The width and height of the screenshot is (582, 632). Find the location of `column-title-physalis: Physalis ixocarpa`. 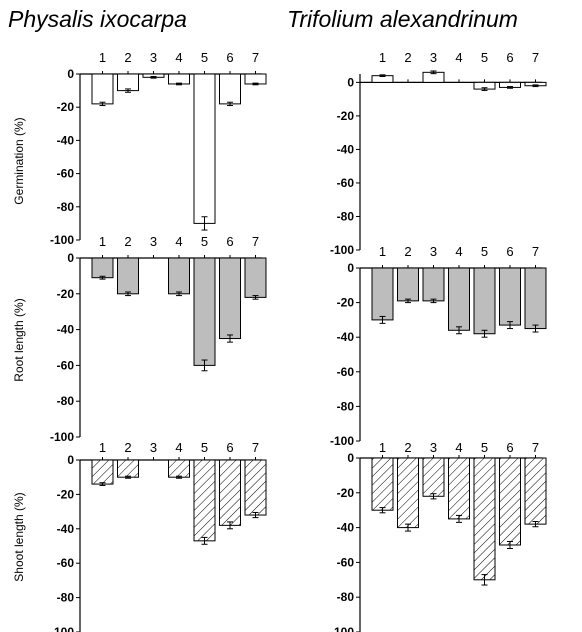

column-title-physalis: Physalis ixocarpa is located at coordinates (97, 19).